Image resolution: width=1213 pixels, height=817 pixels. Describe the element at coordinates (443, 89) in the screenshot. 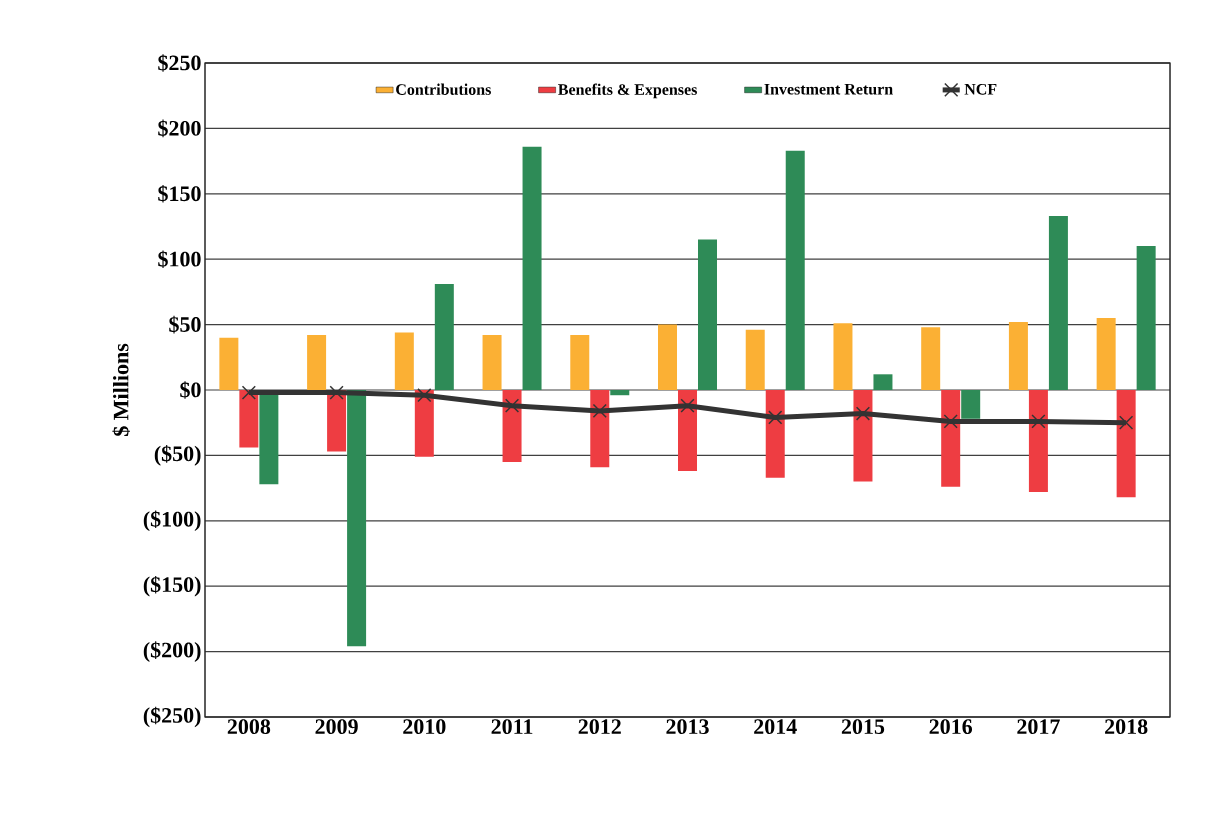

I see `legend-label: Contributions` at that location.